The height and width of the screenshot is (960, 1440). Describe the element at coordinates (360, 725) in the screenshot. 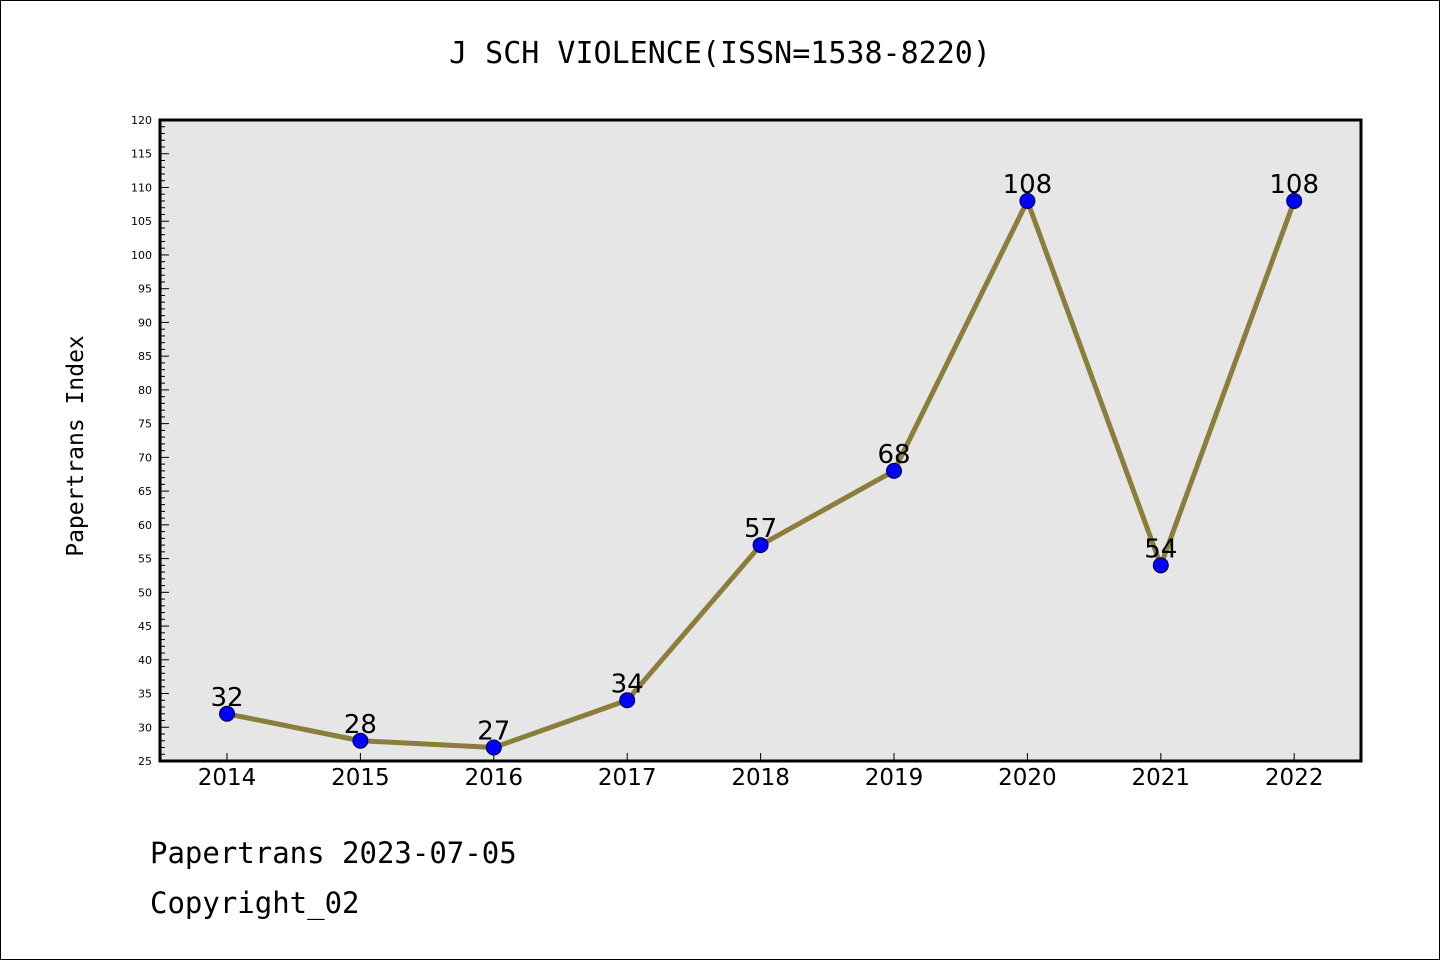

I see `data-label: 28` at that location.